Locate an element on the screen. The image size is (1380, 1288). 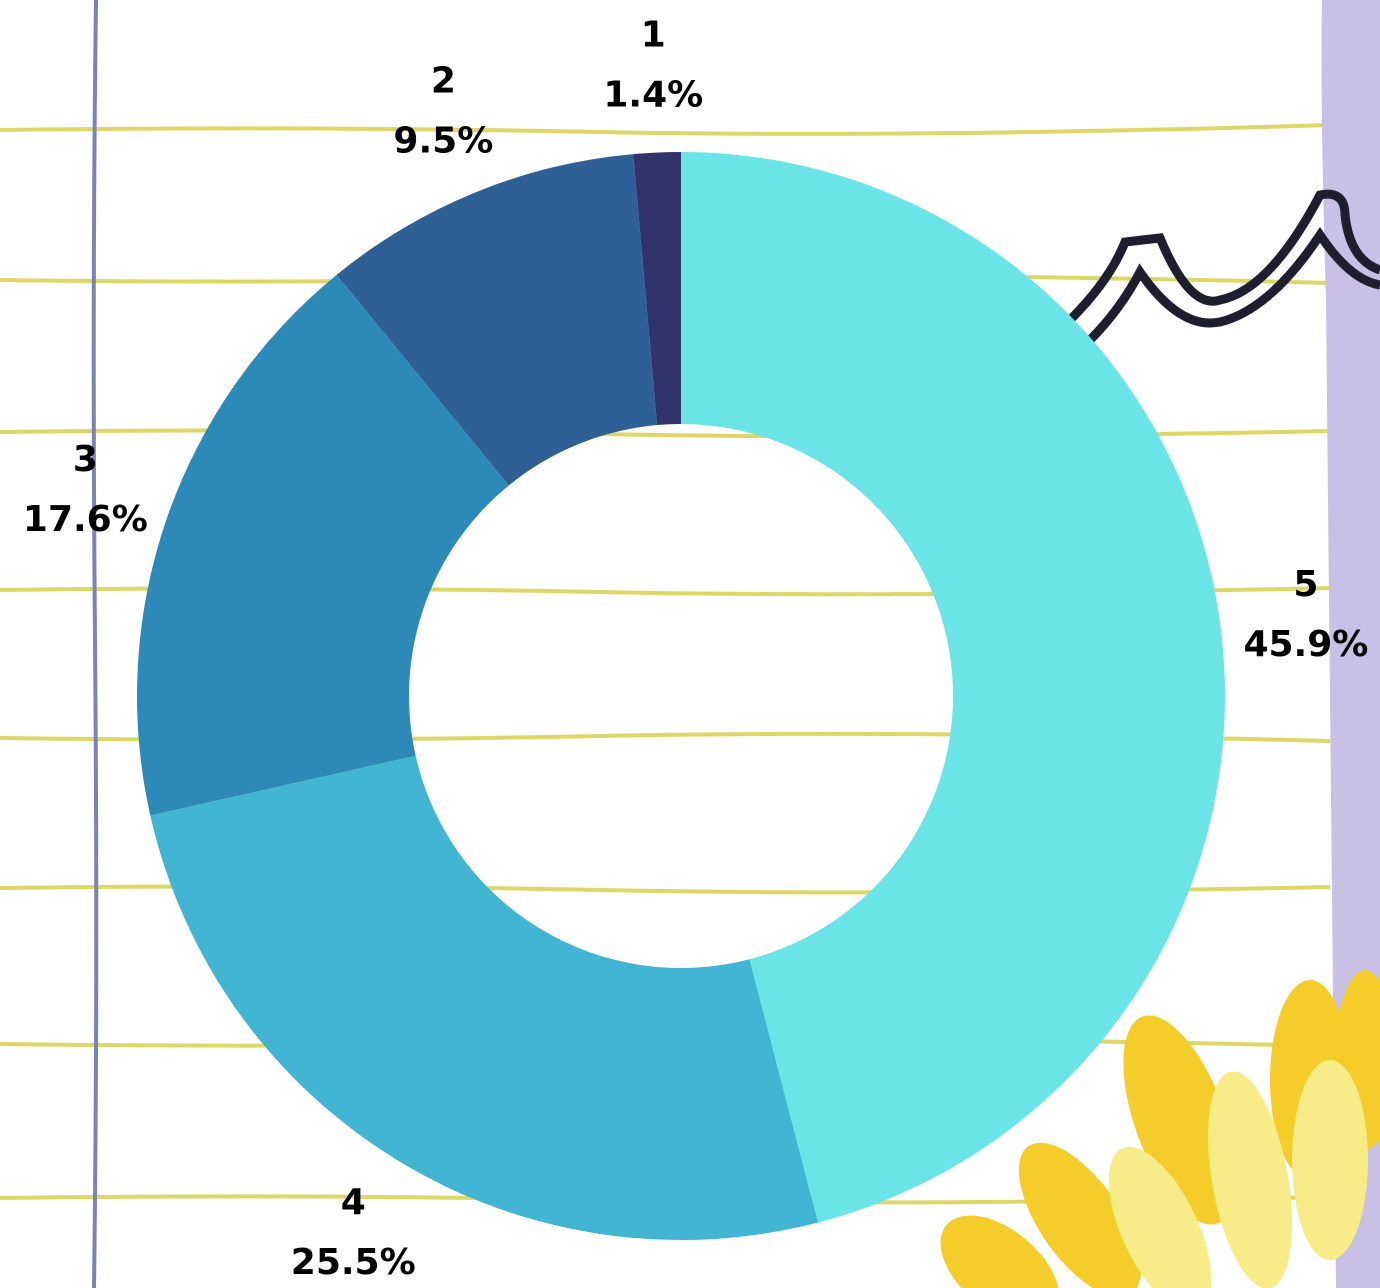
value-label: 1.4% is located at coordinates (653, 95).